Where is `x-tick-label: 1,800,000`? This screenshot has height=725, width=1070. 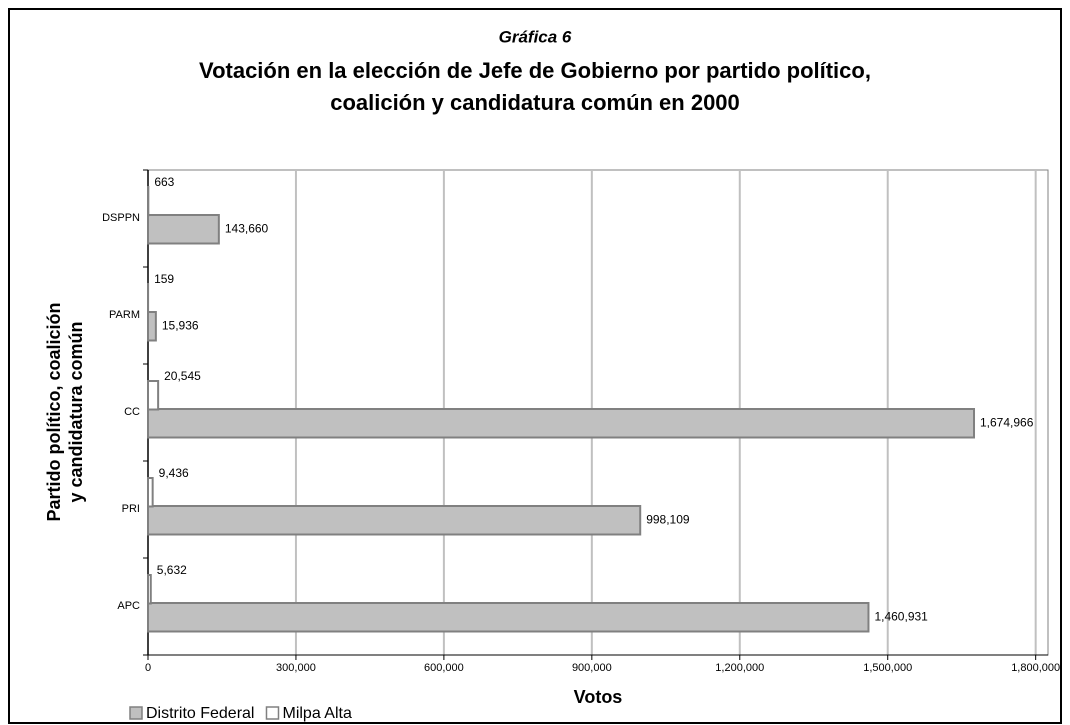
x-tick-label: 1,800,000 is located at coordinates (1035, 668).